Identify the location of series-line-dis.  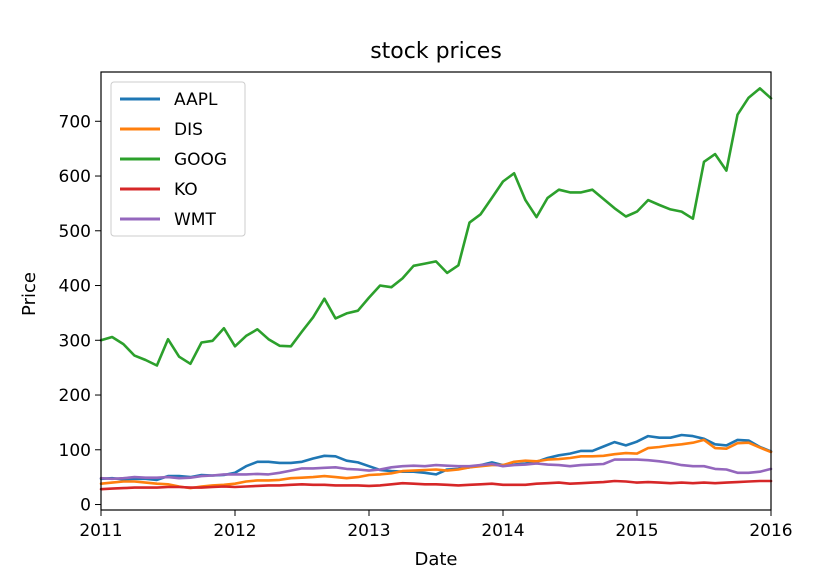
(436, 464).